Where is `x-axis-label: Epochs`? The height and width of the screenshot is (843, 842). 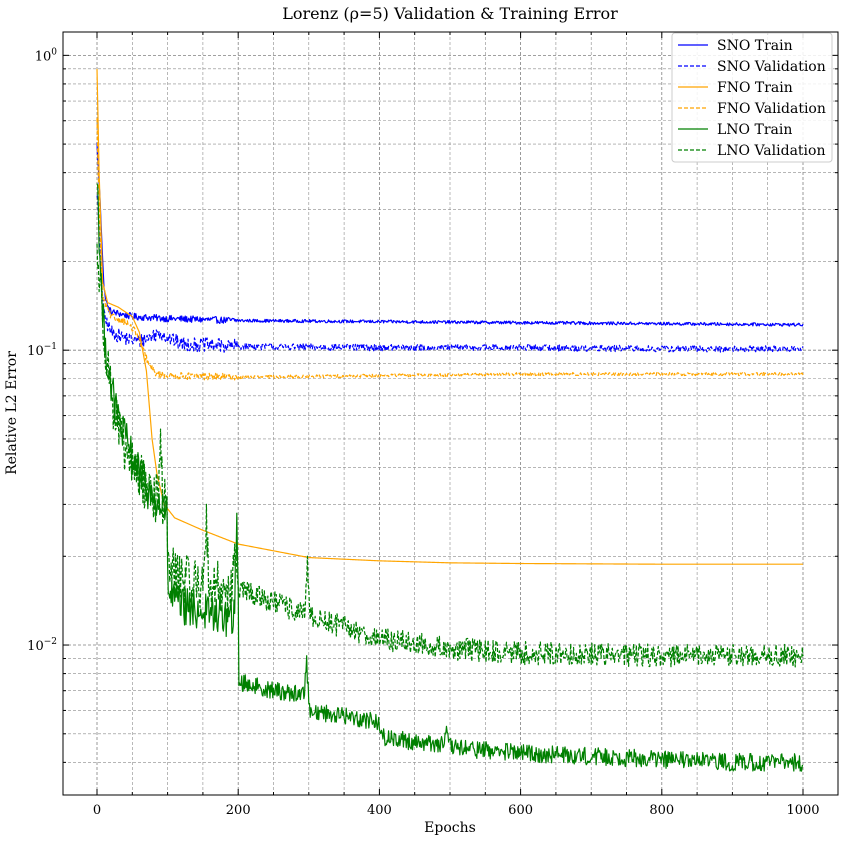 x-axis-label: Epochs is located at coordinates (450, 828).